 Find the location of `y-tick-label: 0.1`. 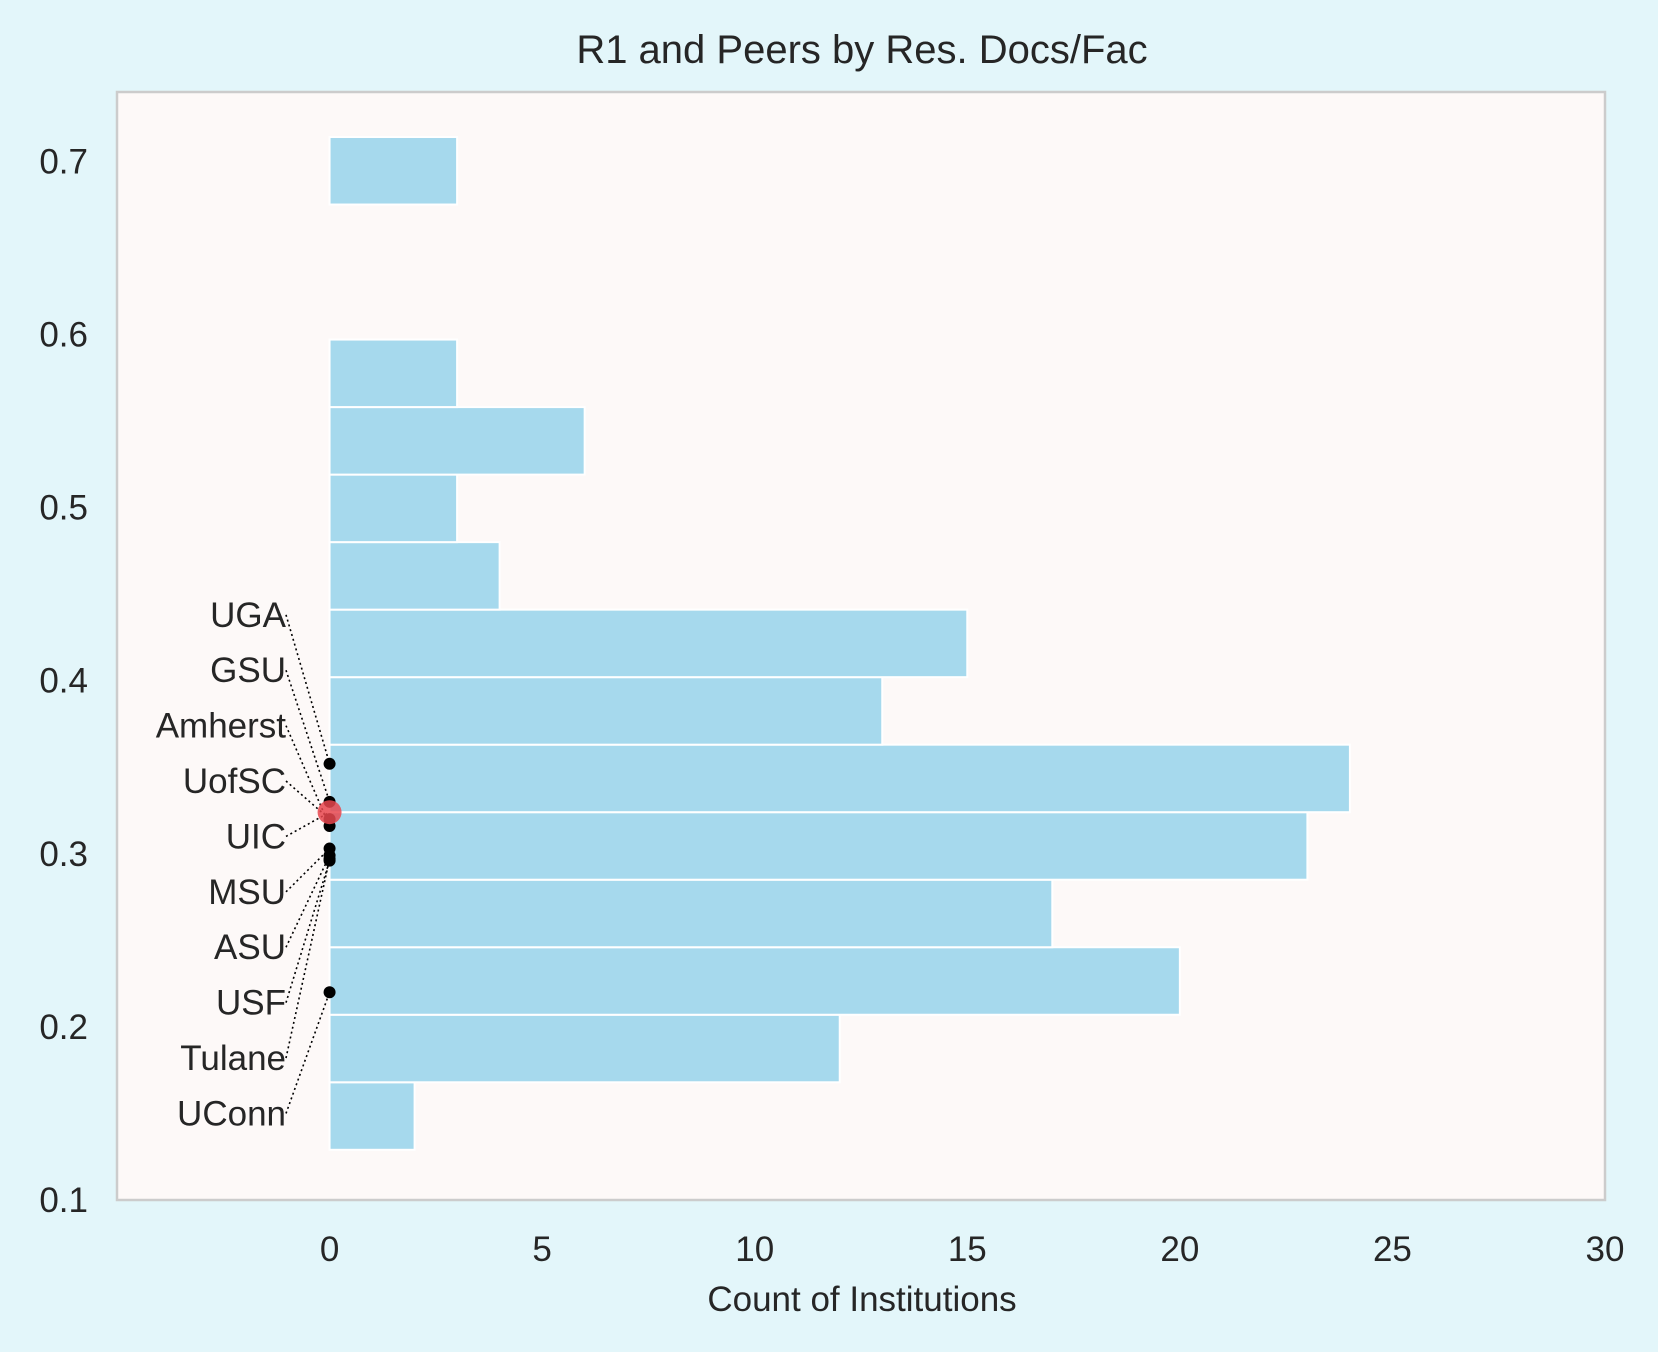

y-tick-label: 0.1 is located at coordinates (63, 1200).